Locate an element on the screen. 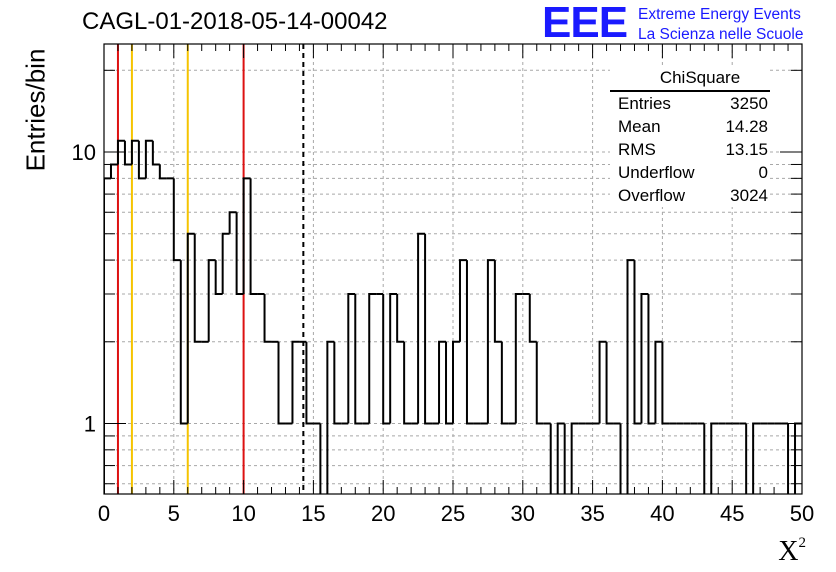  x-axis-label-base: X is located at coordinates (788, 551).